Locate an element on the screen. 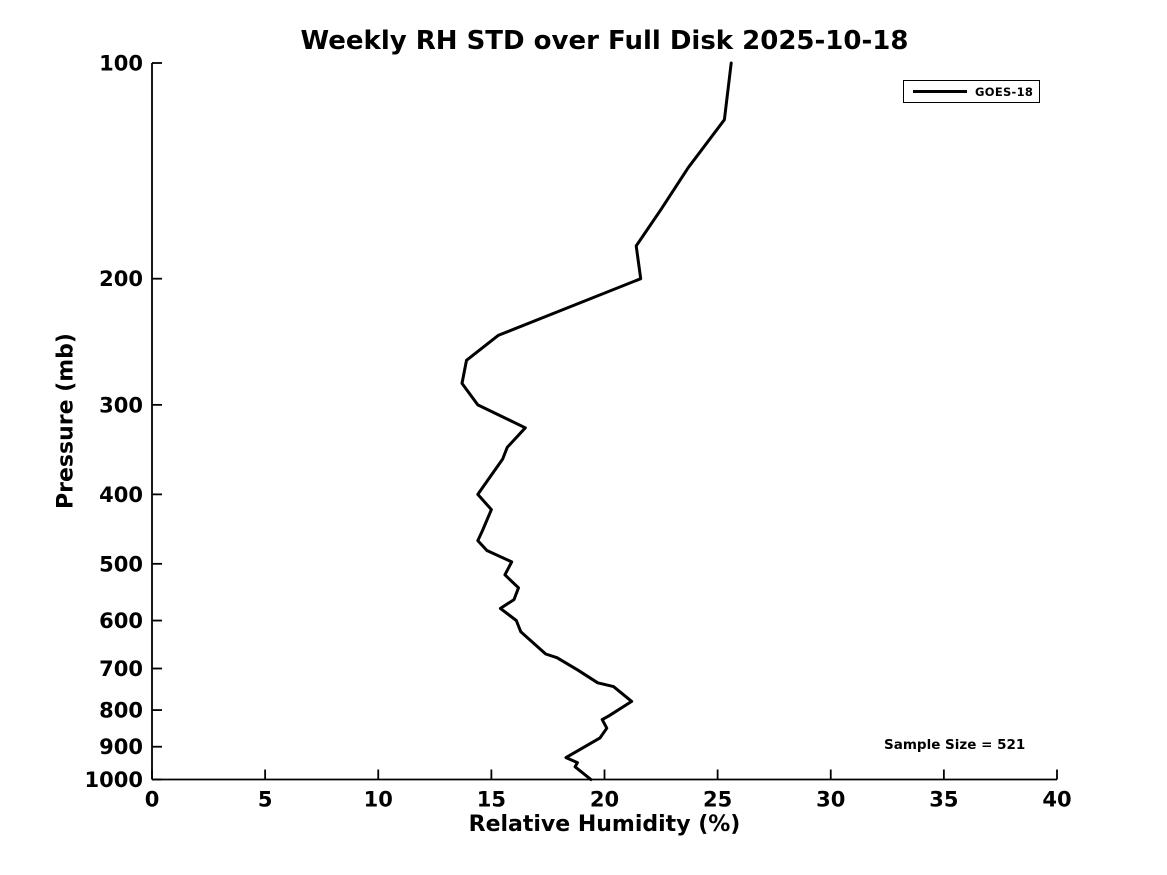 The height and width of the screenshot is (875, 1167). x-tick-label: 20 is located at coordinates (604, 800).